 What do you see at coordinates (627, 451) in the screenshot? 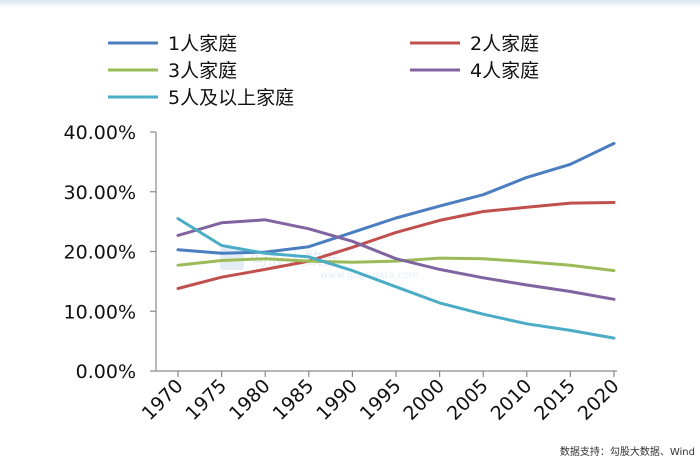
I see `source-note: 数据支持：勾股大数据、Wind` at bounding box center [627, 451].